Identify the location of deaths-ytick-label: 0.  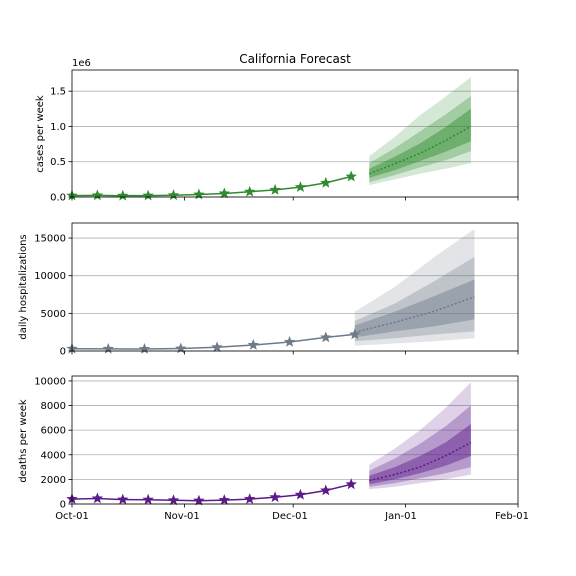
(63, 505).